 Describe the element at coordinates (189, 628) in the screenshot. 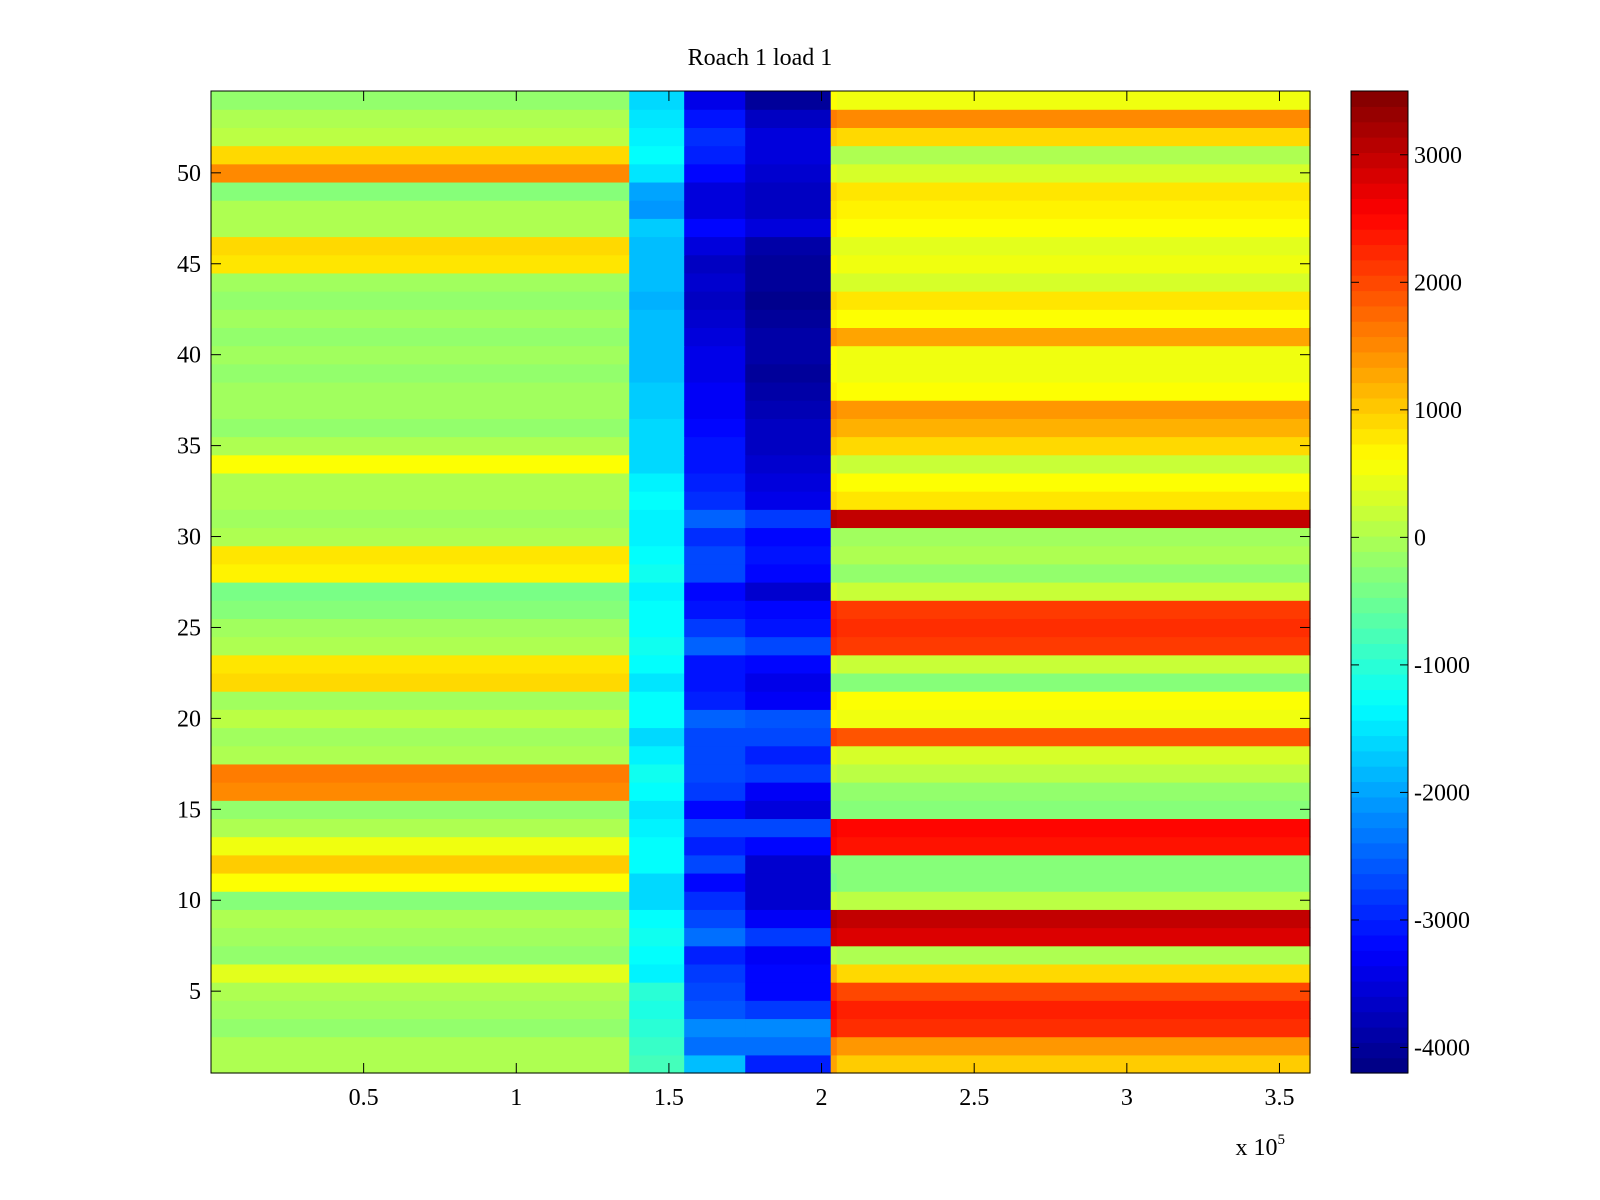

I see `y-tick-label: 25` at that location.